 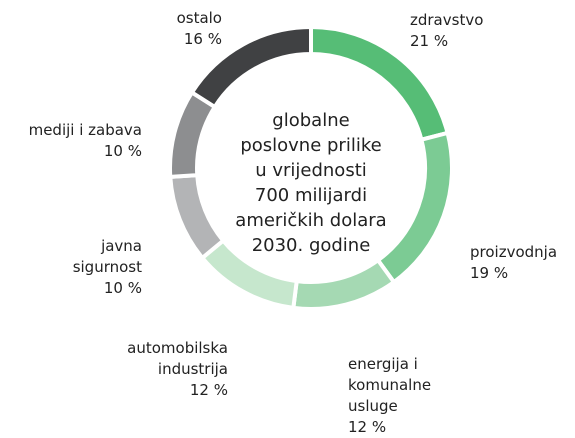 What do you see at coordinates (447, 20) in the screenshot?
I see `category-label: zdravstvo` at bounding box center [447, 20].